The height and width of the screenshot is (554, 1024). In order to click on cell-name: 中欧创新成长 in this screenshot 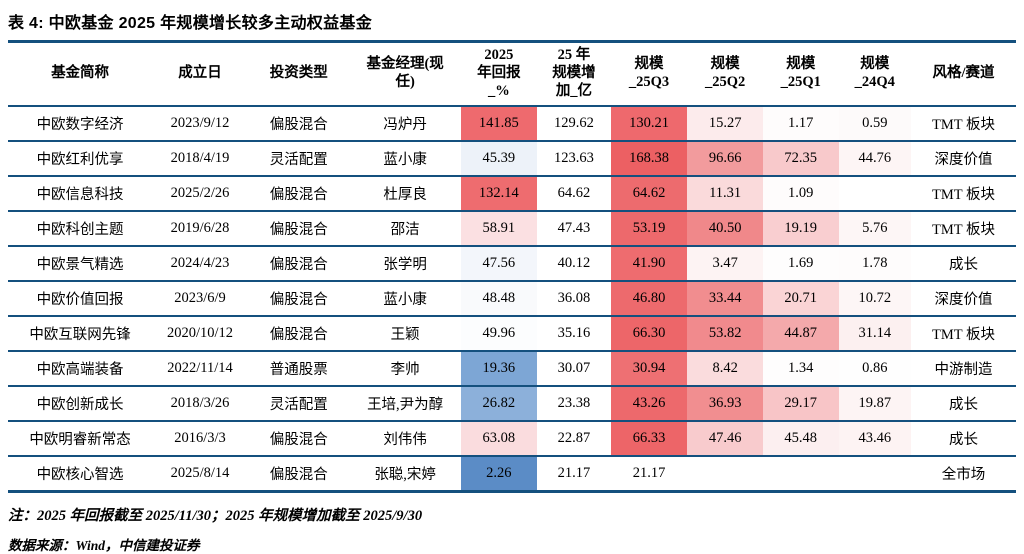, I will do `click(80, 403)`.